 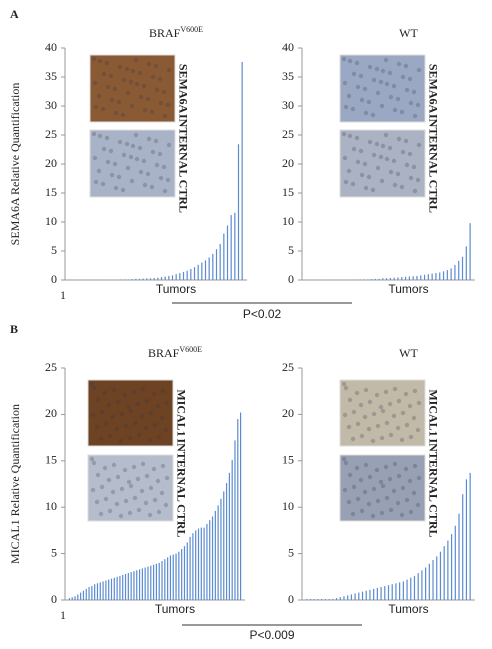 What do you see at coordinates (51, 506) in the screenshot?
I see `y-tick-label: 10` at bounding box center [51, 506].